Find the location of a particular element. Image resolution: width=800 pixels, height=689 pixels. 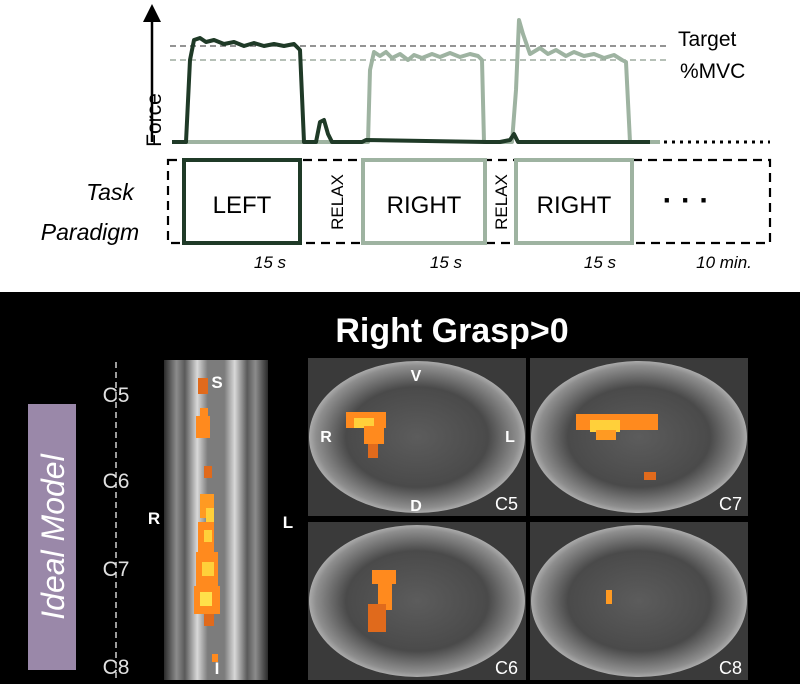

axial-slice-c7-cord is located at coordinates (639, 437).